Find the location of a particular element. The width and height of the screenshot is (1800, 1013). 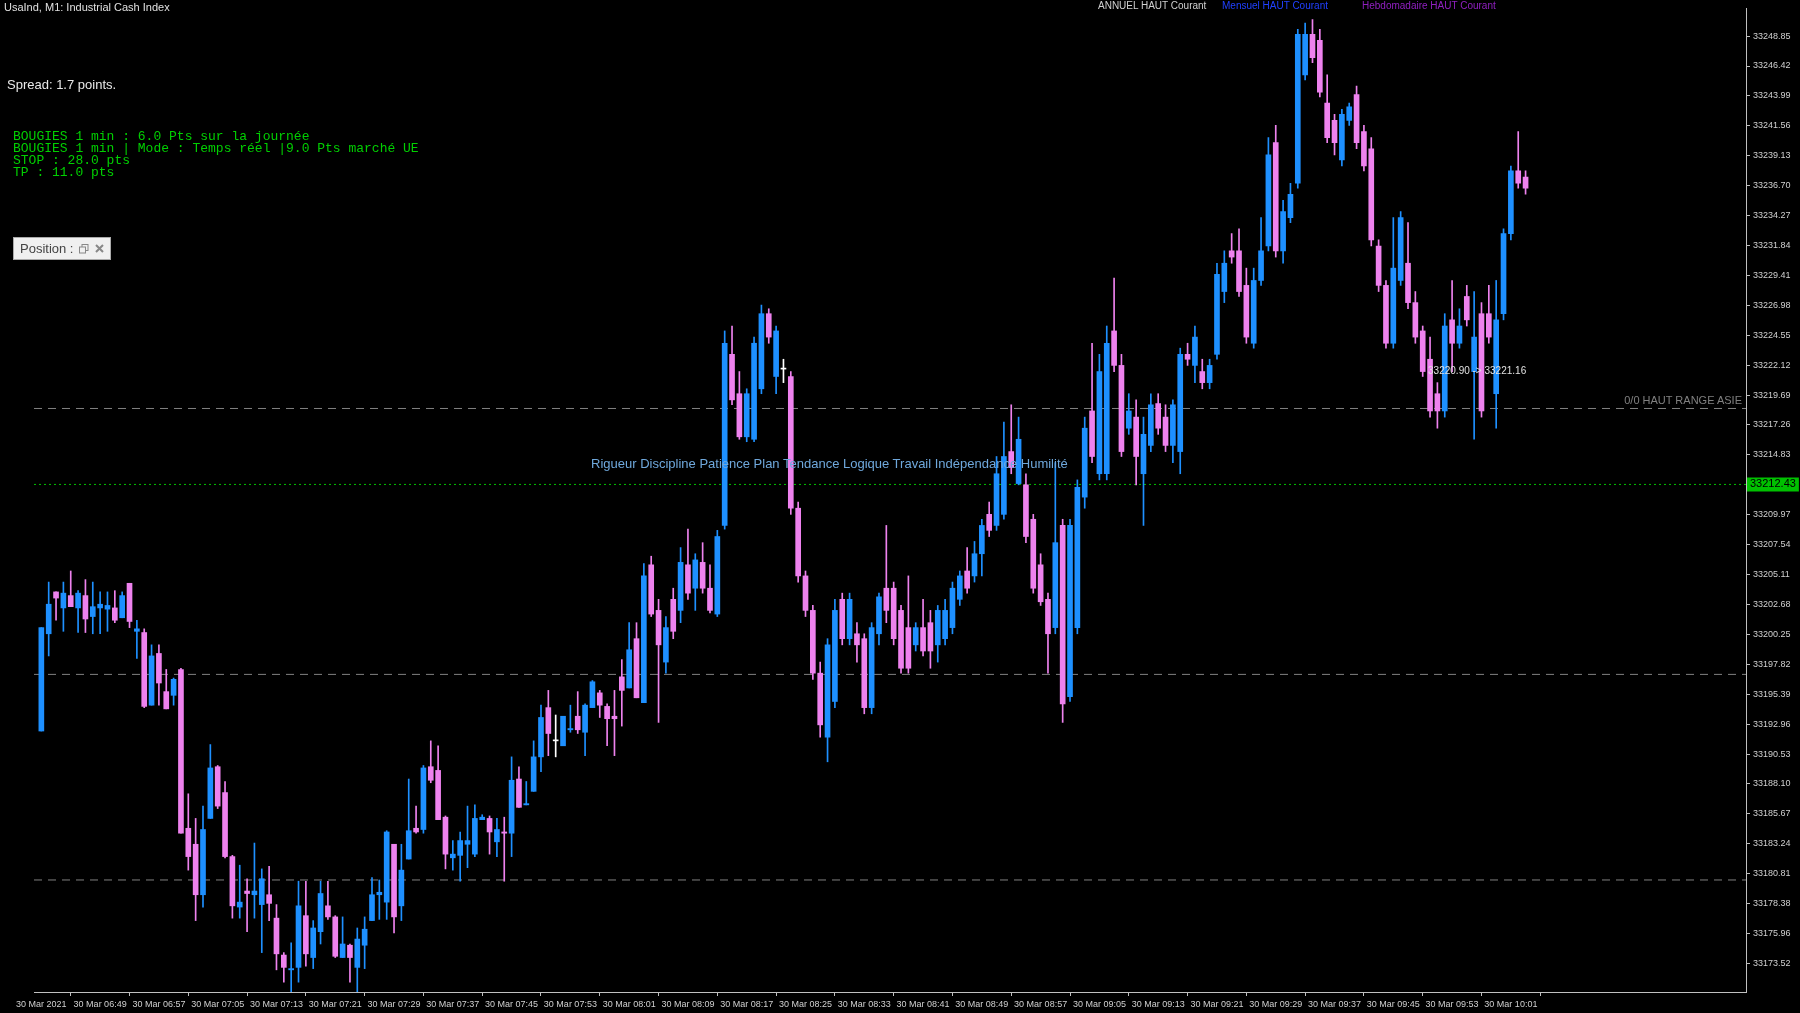

y-tick-label: 33200.25 is located at coordinates (1772, 633).